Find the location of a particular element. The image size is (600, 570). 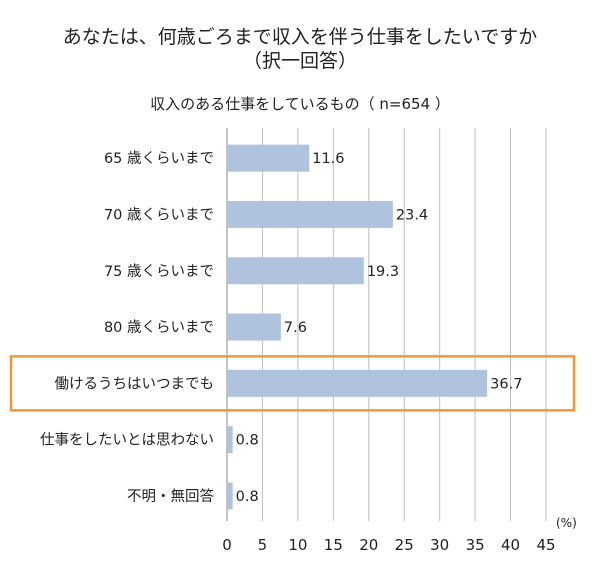

data-label: 19.3 is located at coordinates (383, 272).